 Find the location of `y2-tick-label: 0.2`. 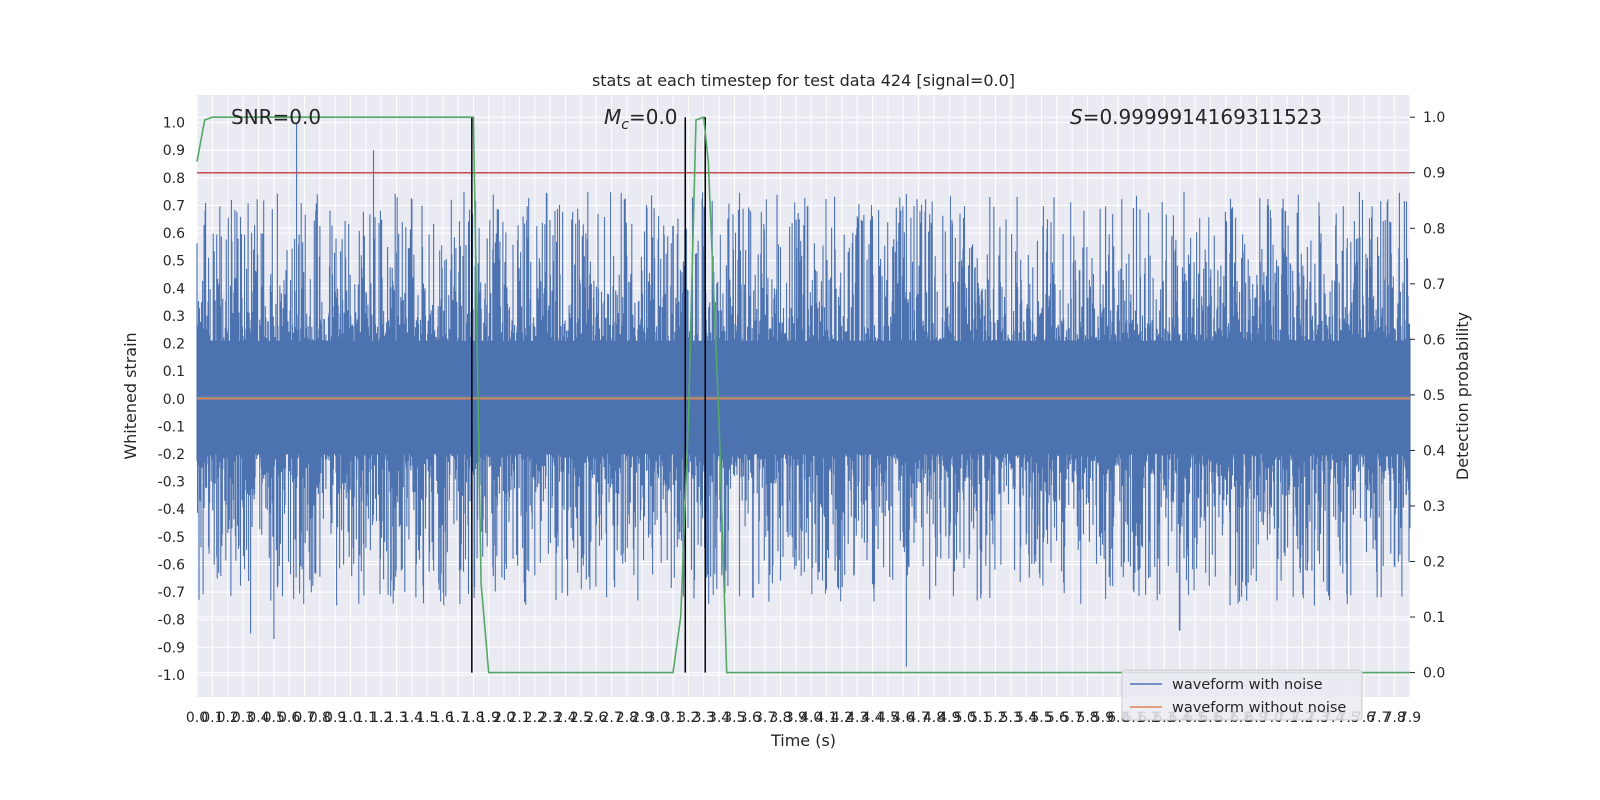

y2-tick-label: 0.2 is located at coordinates (1434, 562).